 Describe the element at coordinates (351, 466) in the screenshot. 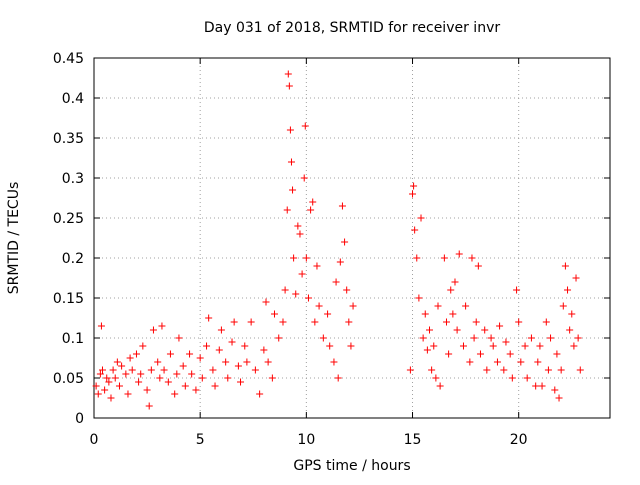

I see `x-axis-label: GPS time / hours` at that location.